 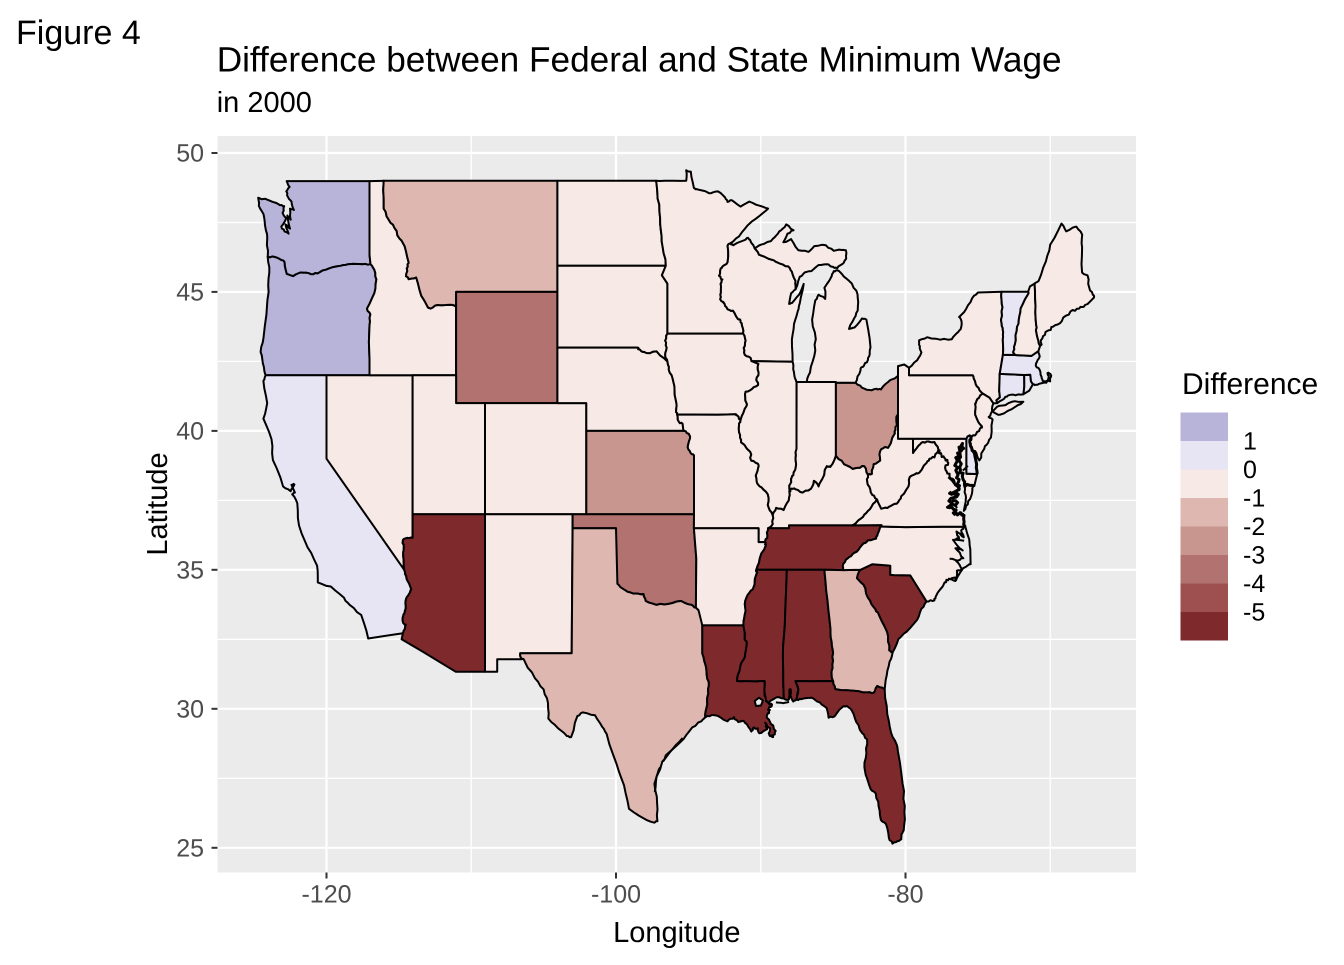 I want to click on svg-text: 30, so click(x=190, y=709).